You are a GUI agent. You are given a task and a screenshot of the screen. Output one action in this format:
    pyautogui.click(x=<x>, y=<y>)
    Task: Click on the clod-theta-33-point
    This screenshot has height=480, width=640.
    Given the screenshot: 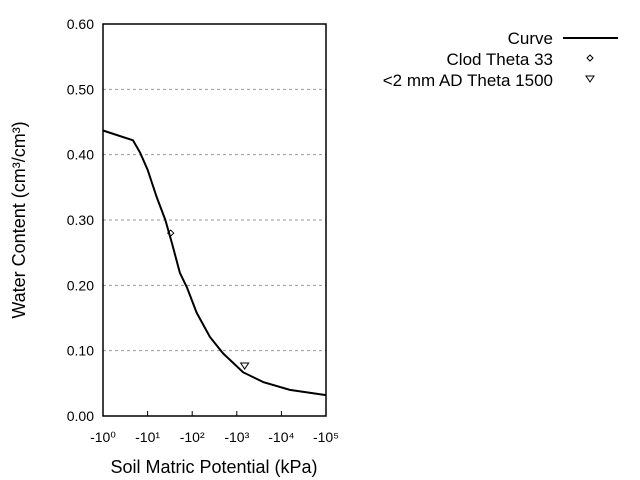 What is the action you would take?
    pyautogui.click(x=171, y=233)
    